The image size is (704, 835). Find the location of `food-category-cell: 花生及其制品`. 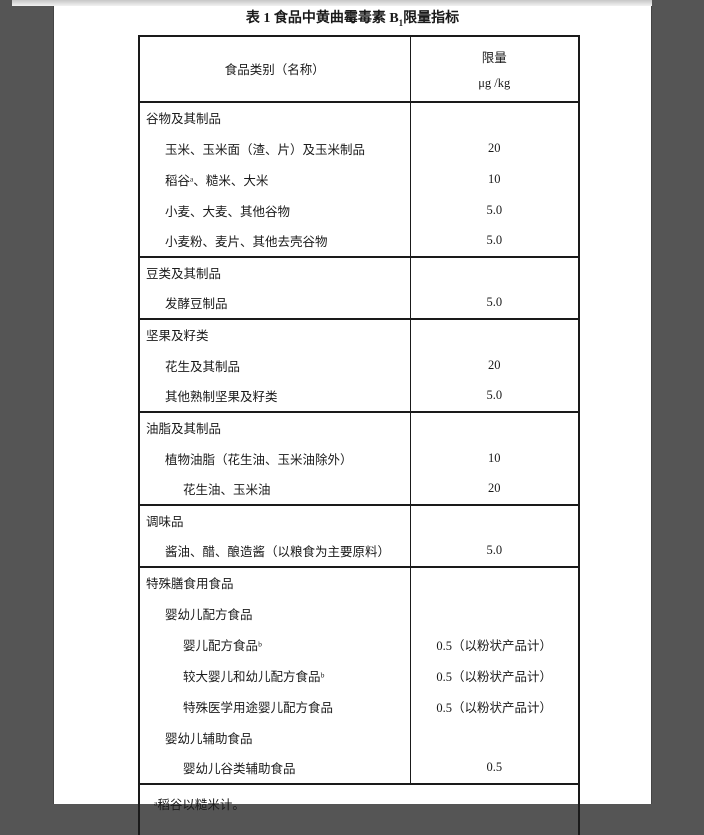

food-category-cell: 花生及其制品 is located at coordinates (275, 365).